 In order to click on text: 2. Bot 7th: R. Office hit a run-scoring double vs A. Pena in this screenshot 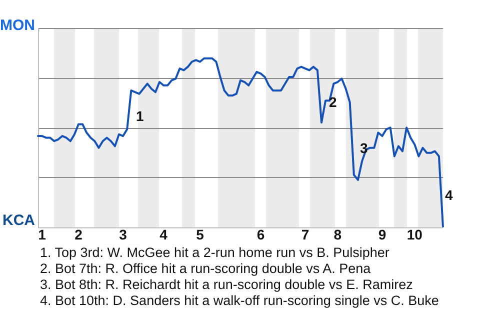, I will do `click(206, 269)`.